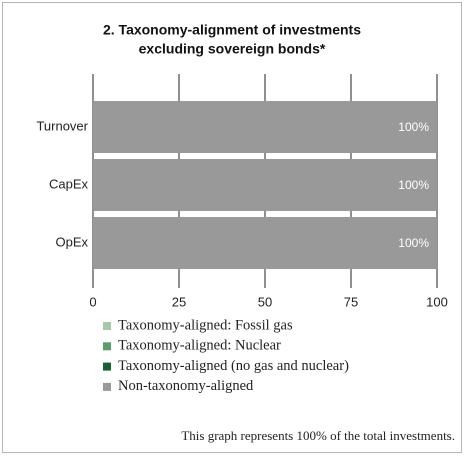 The image size is (468, 457). I want to click on legend-label: Taxonomy-aligned: Fossil gas, so click(205, 325).